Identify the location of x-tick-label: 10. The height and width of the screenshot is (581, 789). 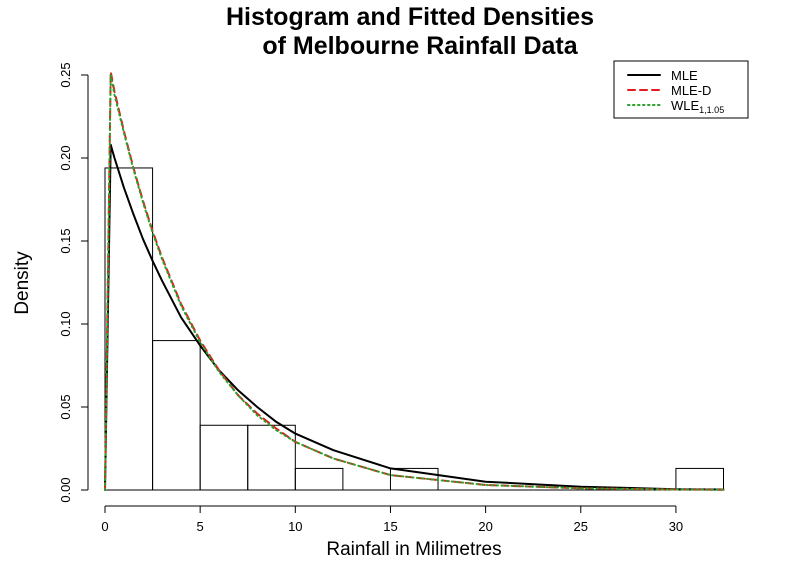
(295, 526).